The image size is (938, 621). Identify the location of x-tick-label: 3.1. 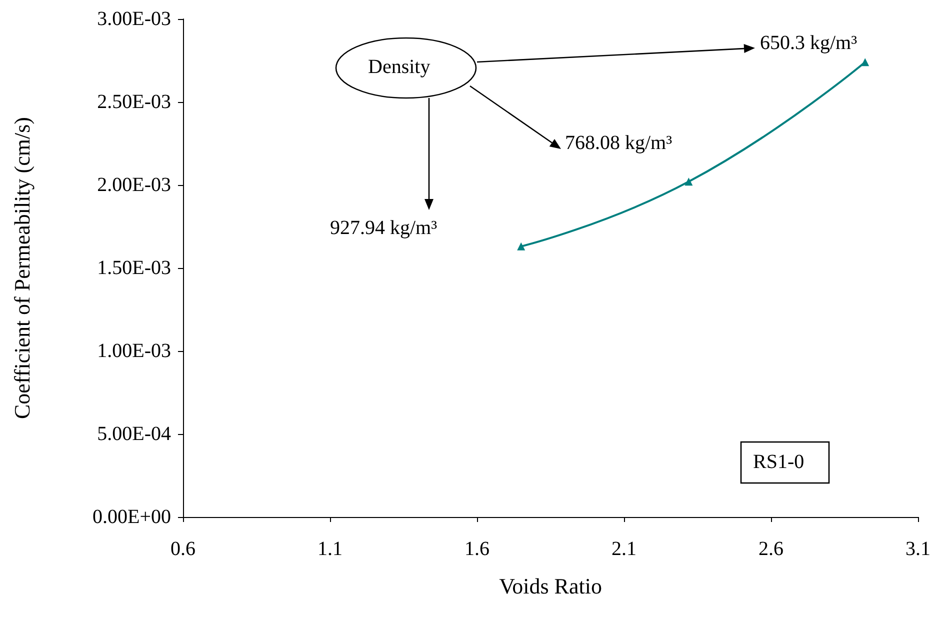
(918, 549).